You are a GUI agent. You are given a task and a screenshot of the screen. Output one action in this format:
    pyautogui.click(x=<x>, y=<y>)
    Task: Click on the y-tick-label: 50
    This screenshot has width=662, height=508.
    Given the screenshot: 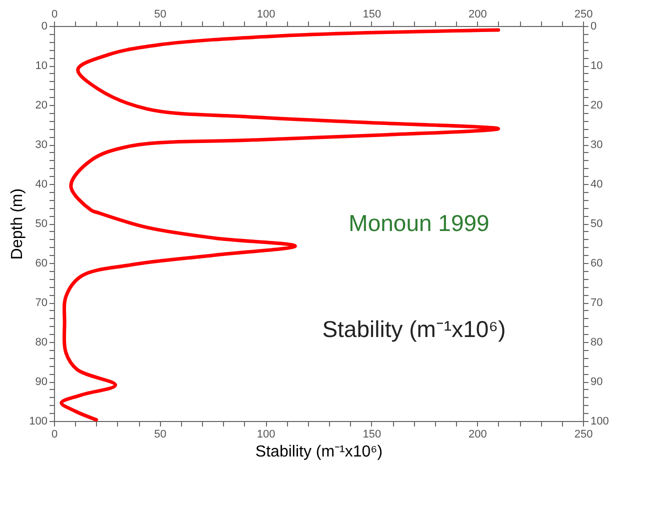 What is the action you would take?
    pyautogui.click(x=41, y=224)
    